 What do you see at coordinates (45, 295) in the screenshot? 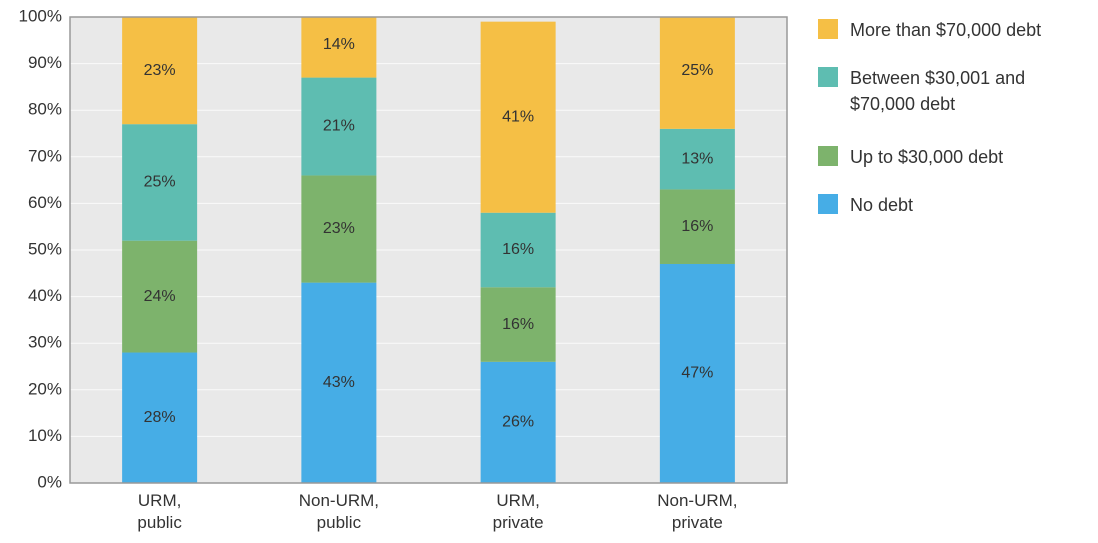
I see `y-tick-label: 40%` at bounding box center [45, 295].